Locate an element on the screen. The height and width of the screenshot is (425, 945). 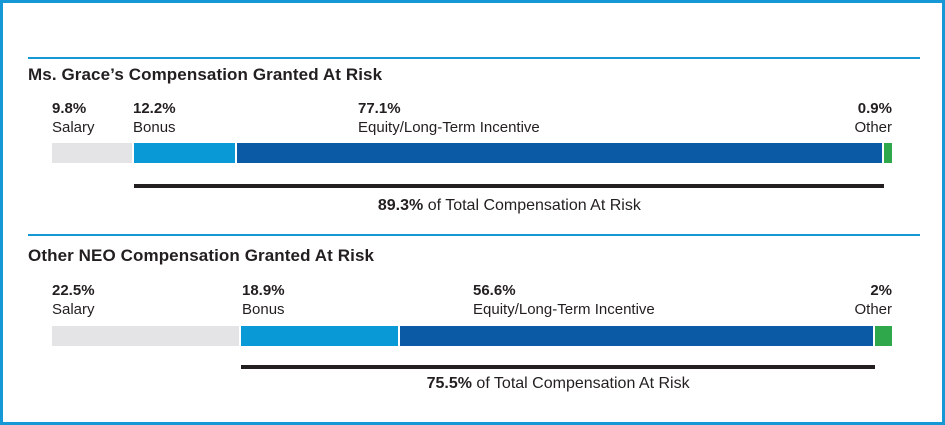
equity-pct: 77.1% is located at coordinates (379, 108).